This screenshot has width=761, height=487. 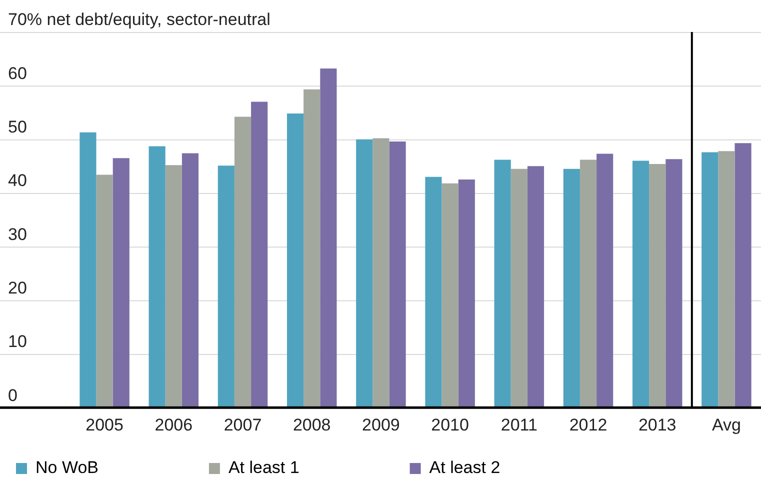 I want to click on x-tick-label: 2008, so click(x=311, y=424).